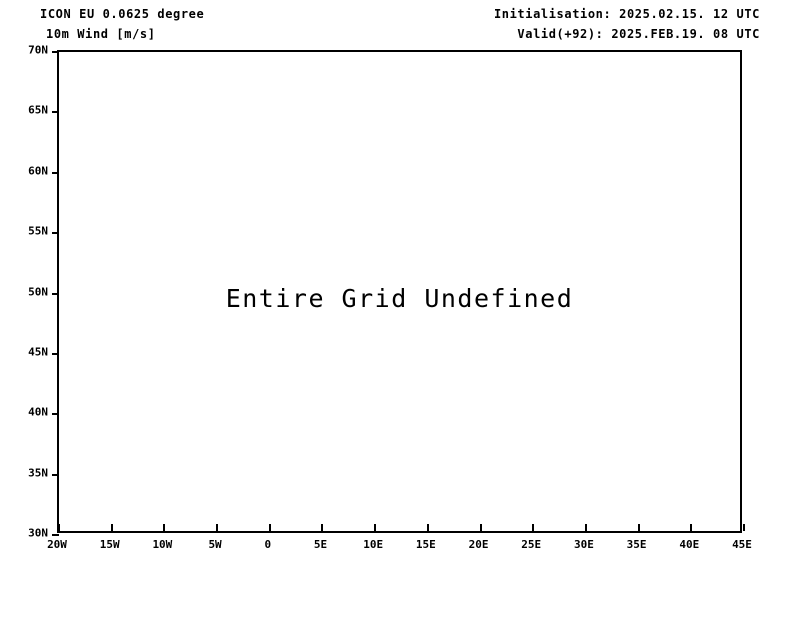 This screenshot has width=800, height=618. What do you see at coordinates (531, 544) in the screenshot?
I see `x-axis-tick-label: 25E` at bounding box center [531, 544].